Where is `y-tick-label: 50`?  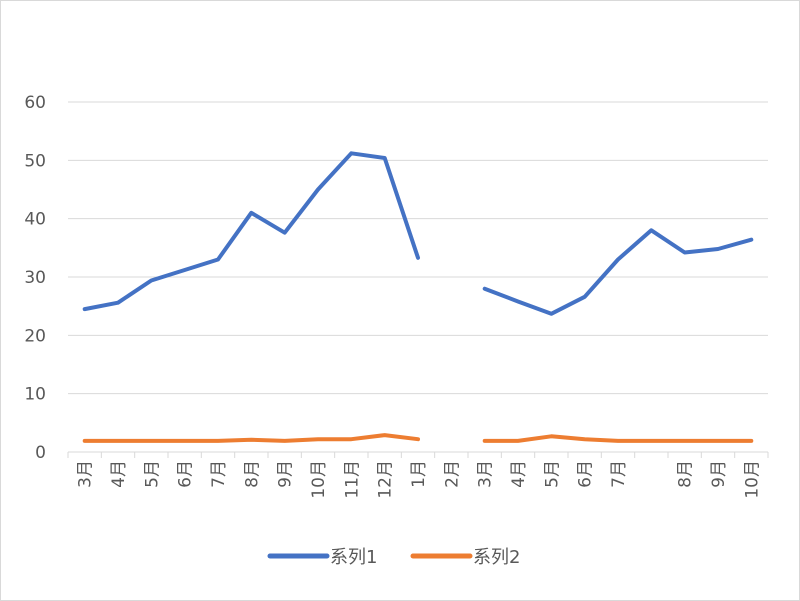 y-tick-label: 50 is located at coordinates (35, 161).